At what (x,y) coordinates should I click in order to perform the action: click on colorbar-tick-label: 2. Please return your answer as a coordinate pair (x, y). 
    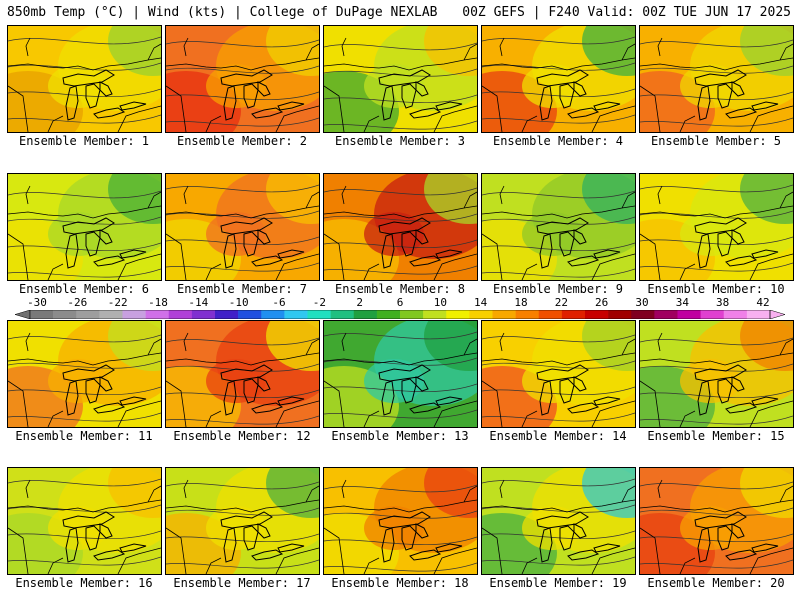
    Looking at the image, I should click on (359, 302).